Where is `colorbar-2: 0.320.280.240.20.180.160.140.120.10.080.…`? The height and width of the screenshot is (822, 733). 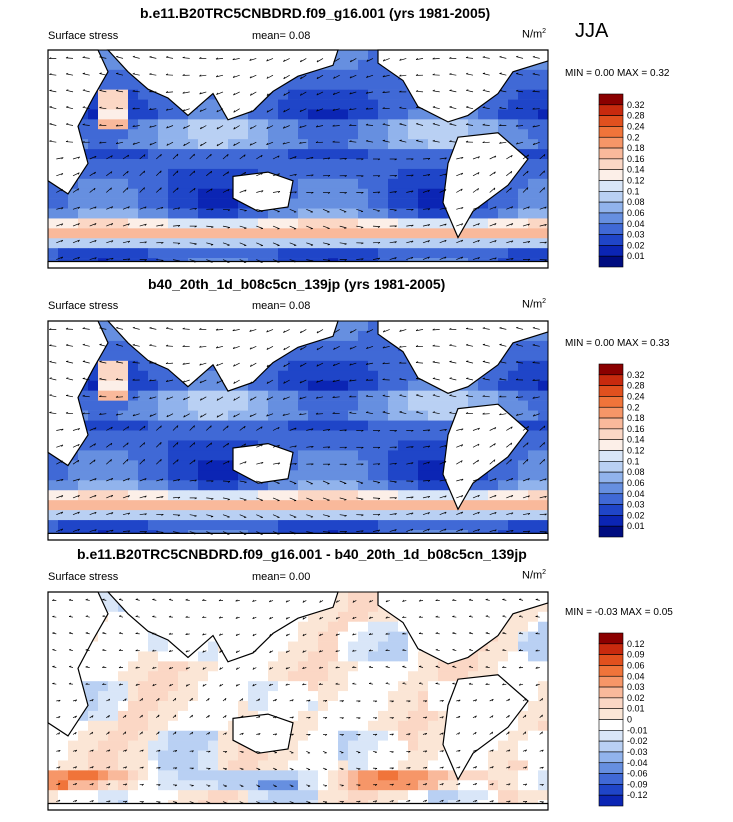 colorbar-2: 0.320.280.240.20.180.160.140.120.10.080.… is located at coordinates (621, 450).